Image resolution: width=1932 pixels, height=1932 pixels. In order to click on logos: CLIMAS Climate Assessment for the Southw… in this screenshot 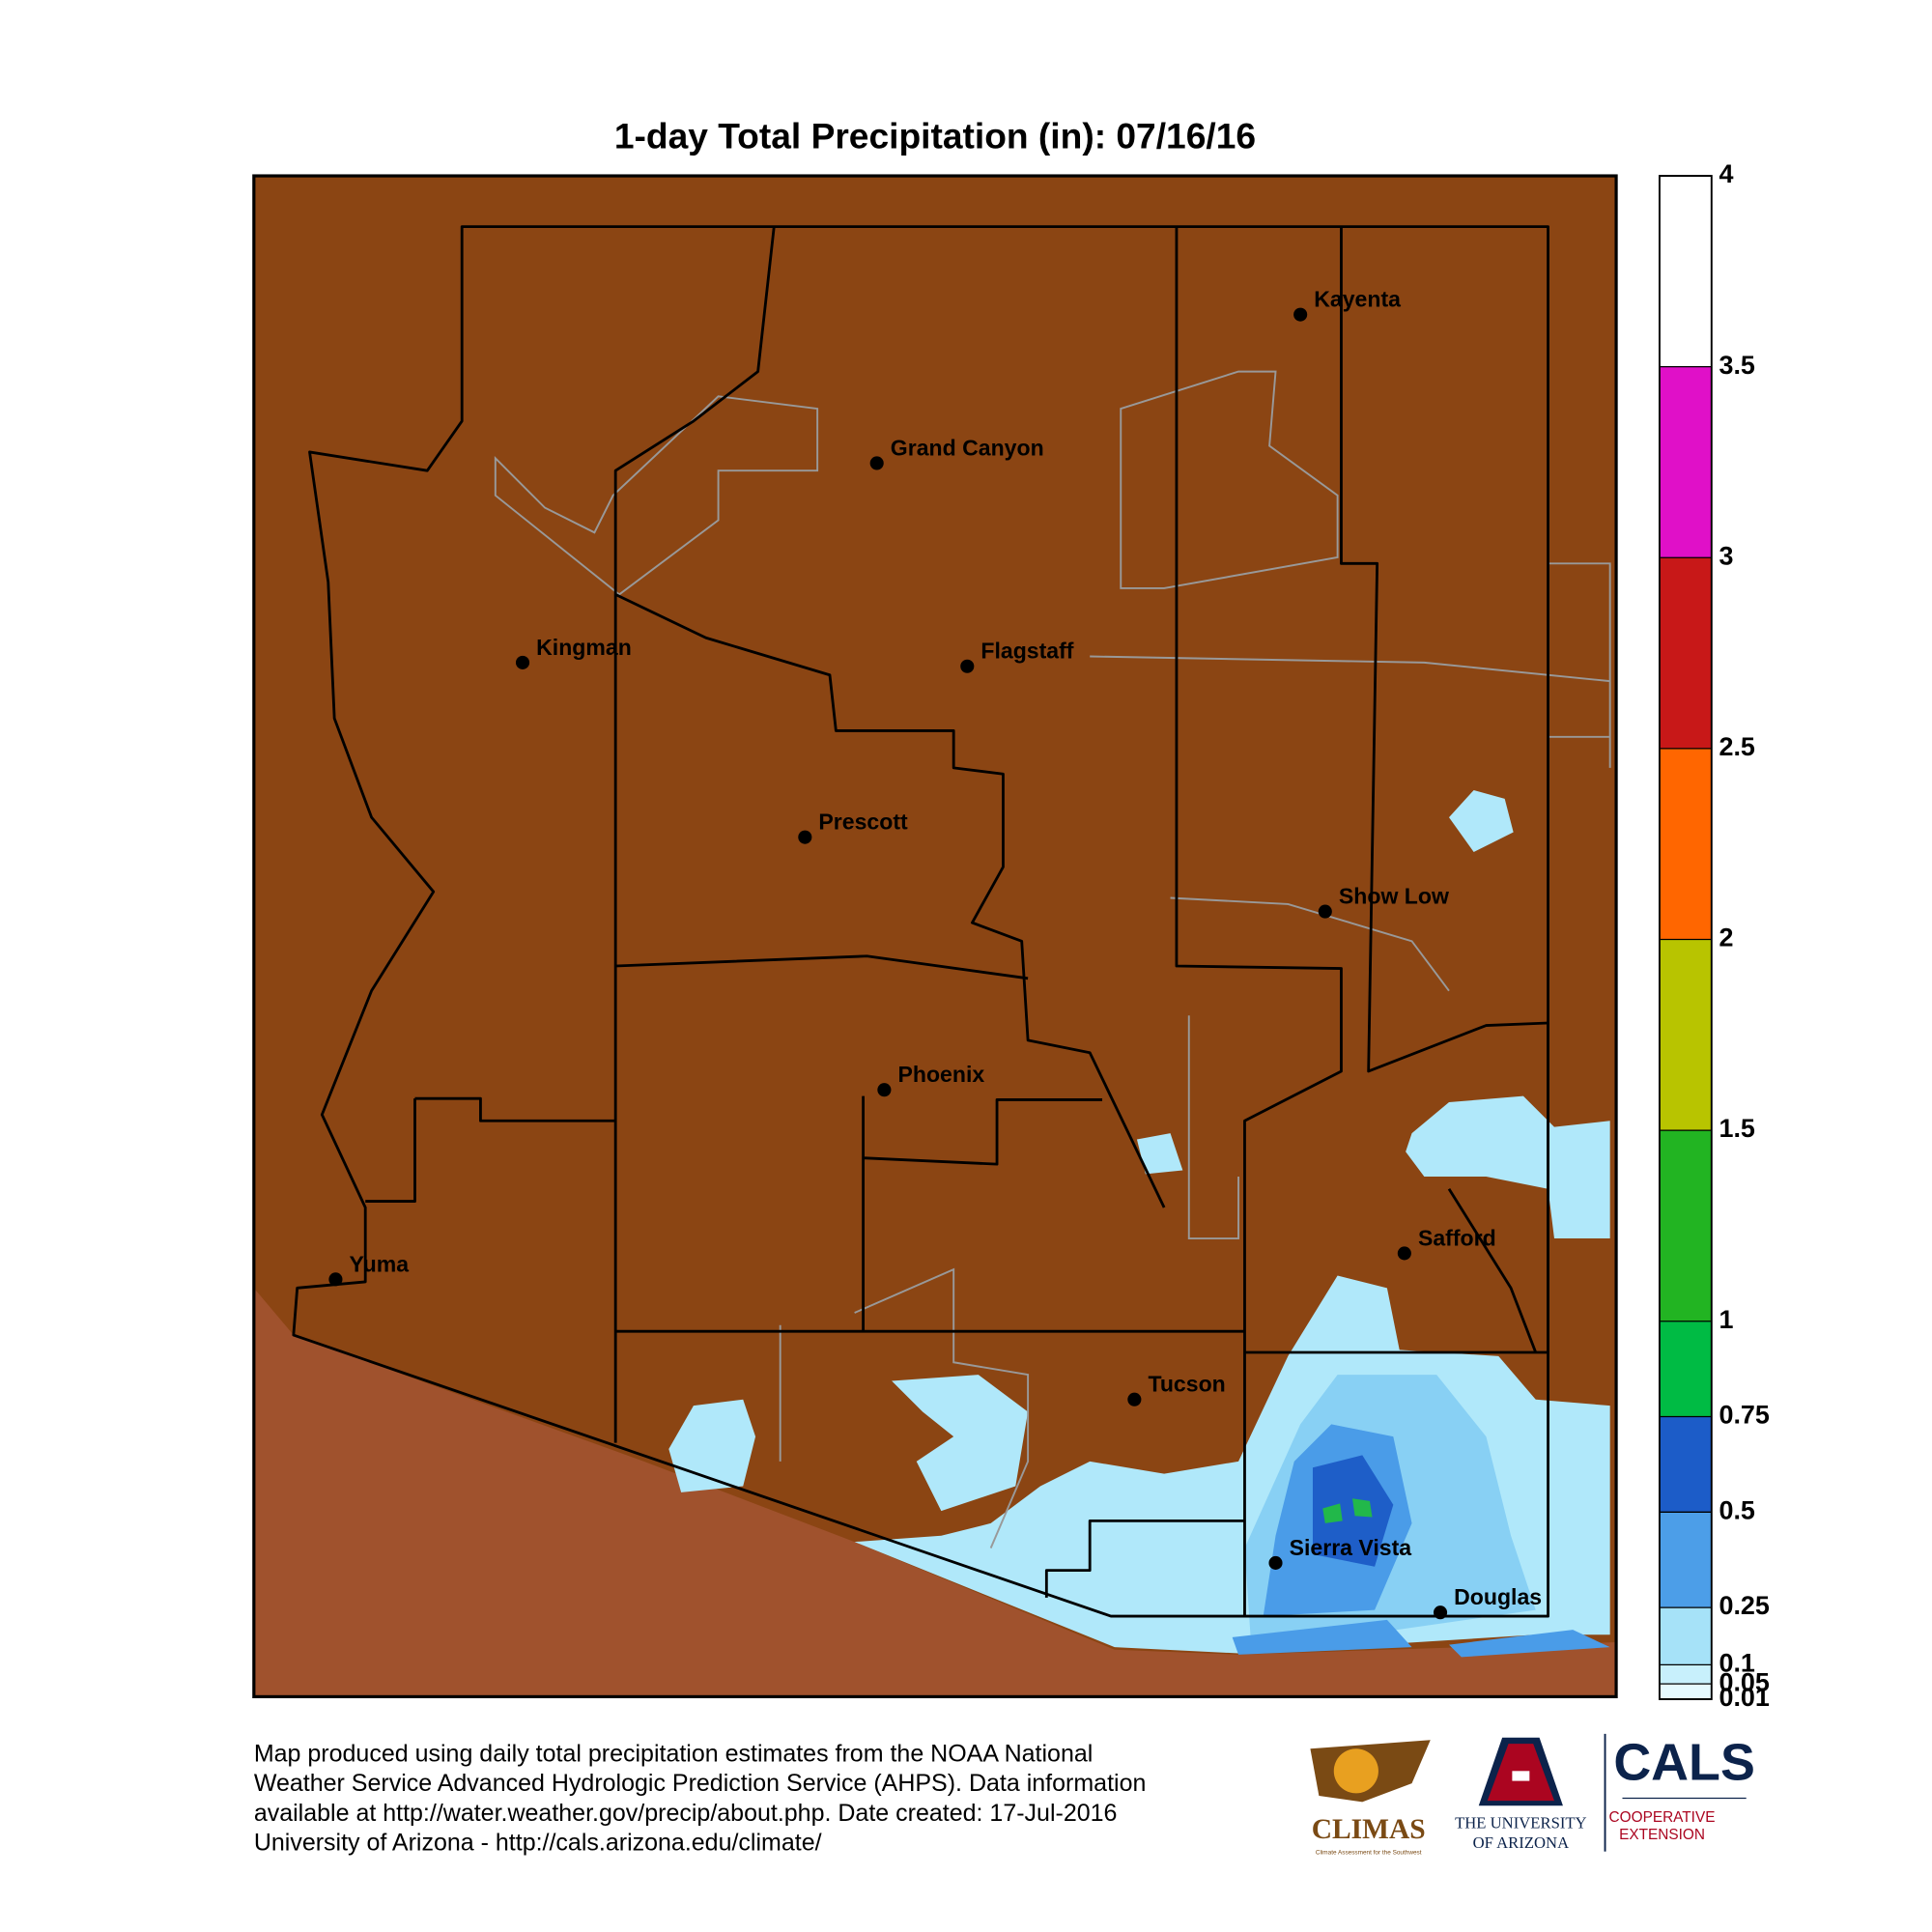, I will do `click(1532, 1795)`.